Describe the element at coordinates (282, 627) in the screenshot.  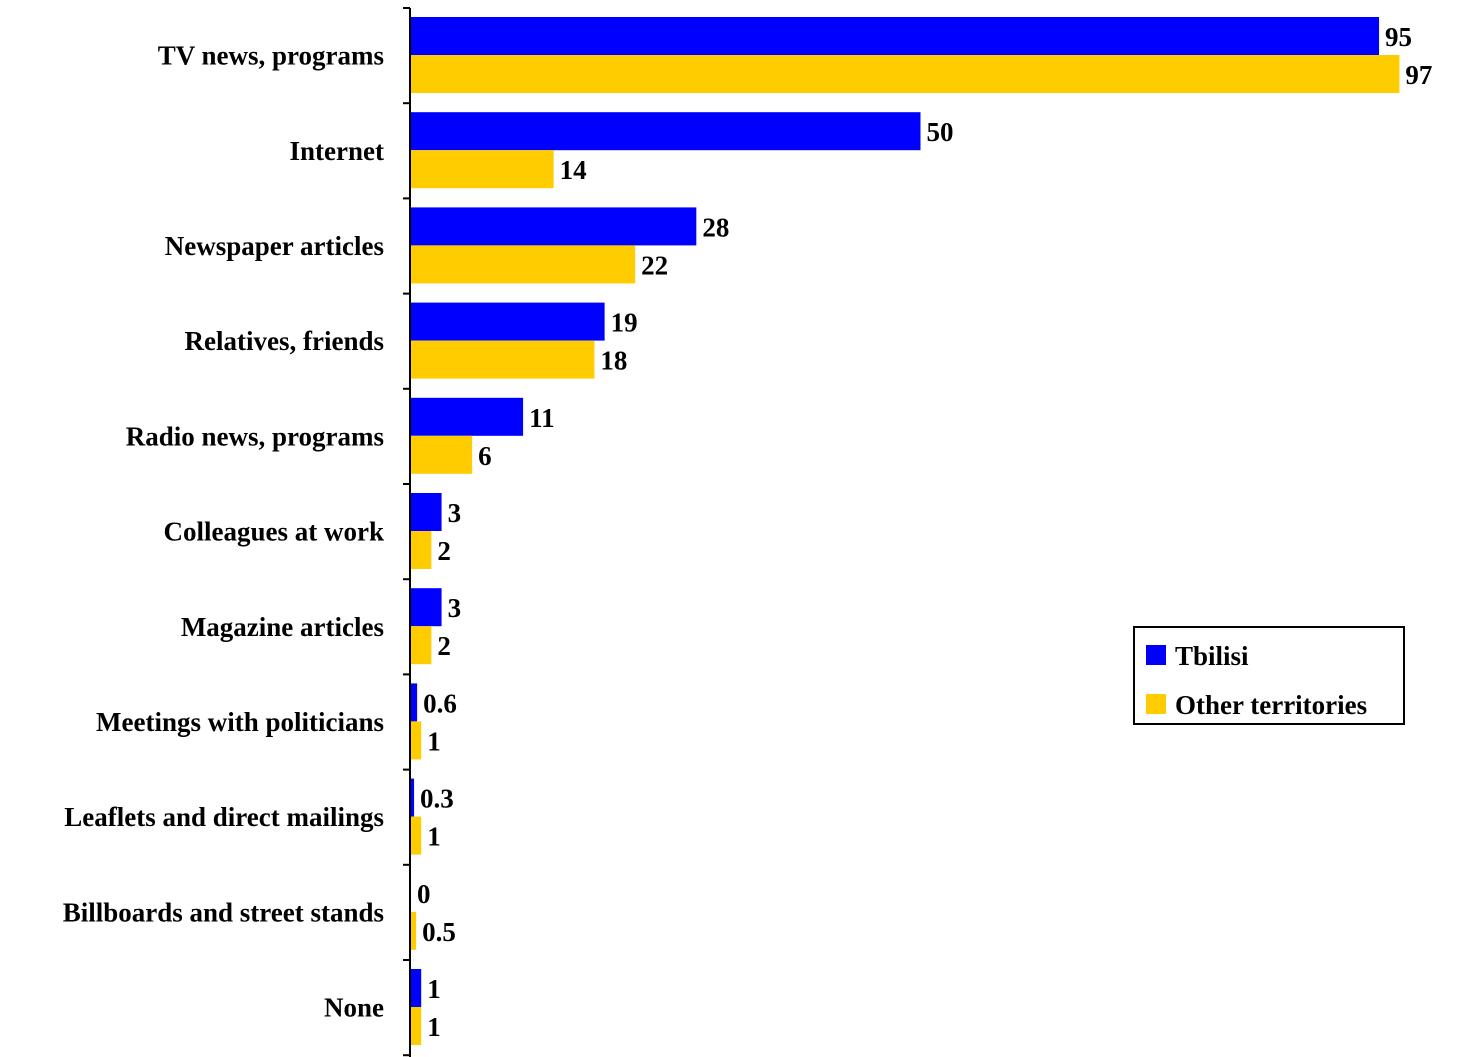
I see `category-label: Magazine articles` at that location.